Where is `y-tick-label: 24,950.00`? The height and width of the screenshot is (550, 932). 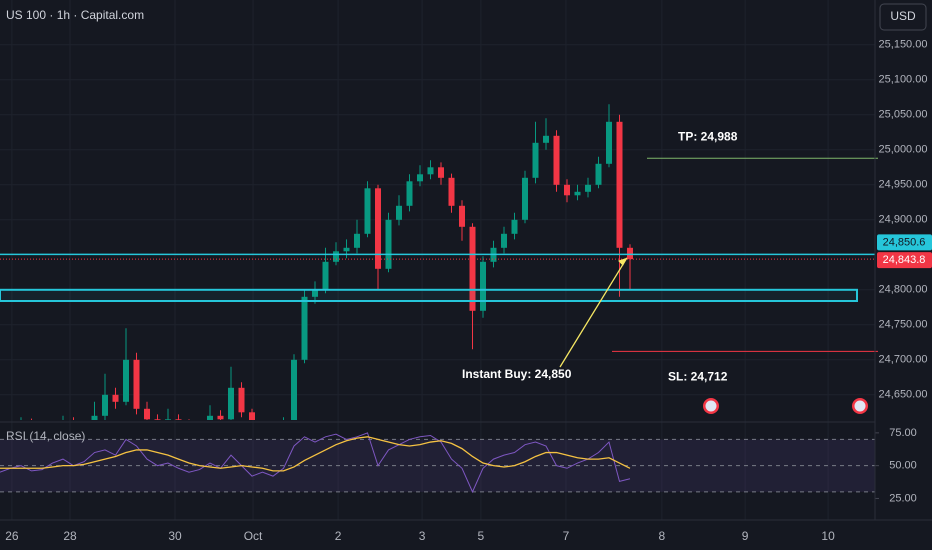
y-tick-label: 24,950.00 is located at coordinates (903, 185).